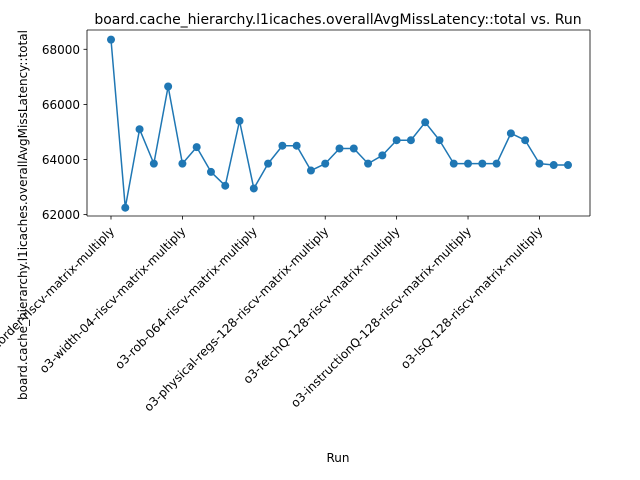  What do you see at coordinates (337, 458) in the screenshot?
I see `x-axis-label: Run` at bounding box center [337, 458].